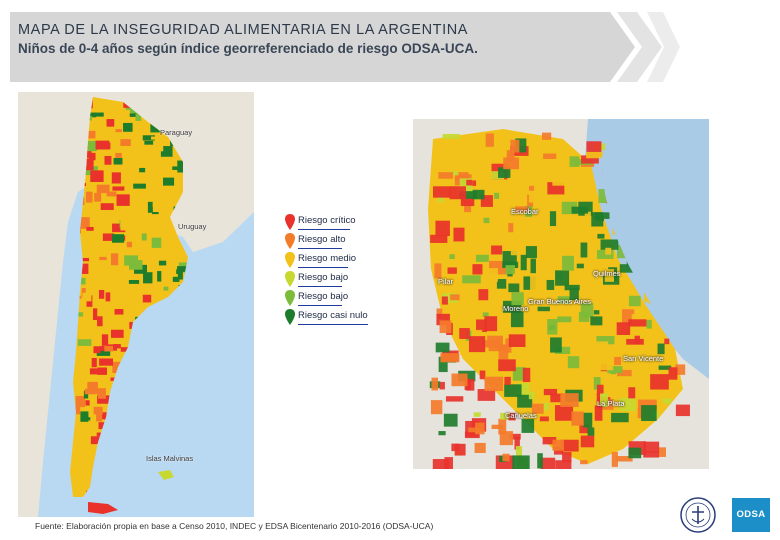 The width and height of the screenshot is (780, 540). What do you see at coordinates (655, 244) in the screenshot?
I see `river-water` at bounding box center [655, 244].